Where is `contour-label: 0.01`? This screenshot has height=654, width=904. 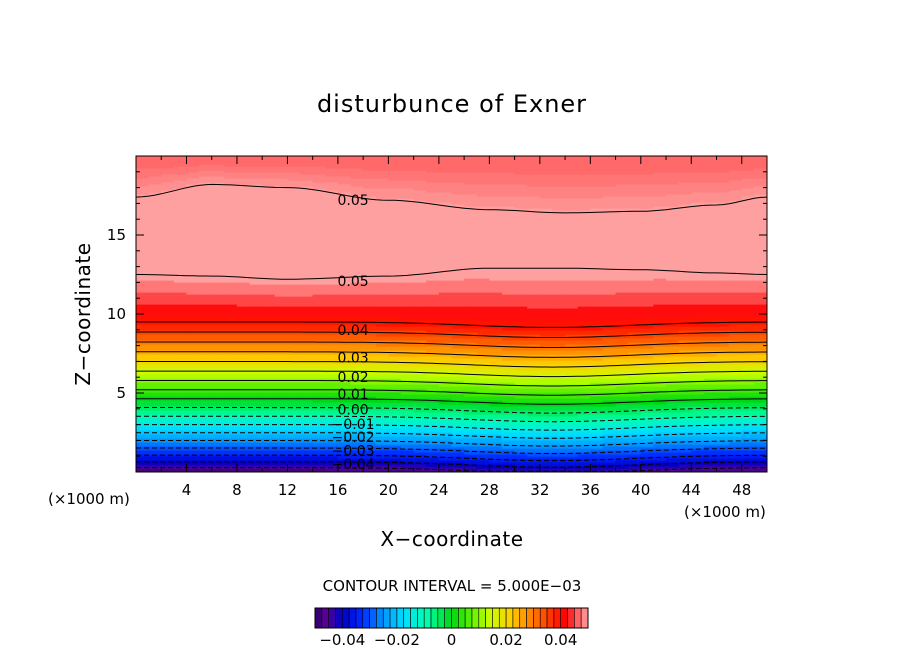 contour-label: 0.01 is located at coordinates (352, 395).